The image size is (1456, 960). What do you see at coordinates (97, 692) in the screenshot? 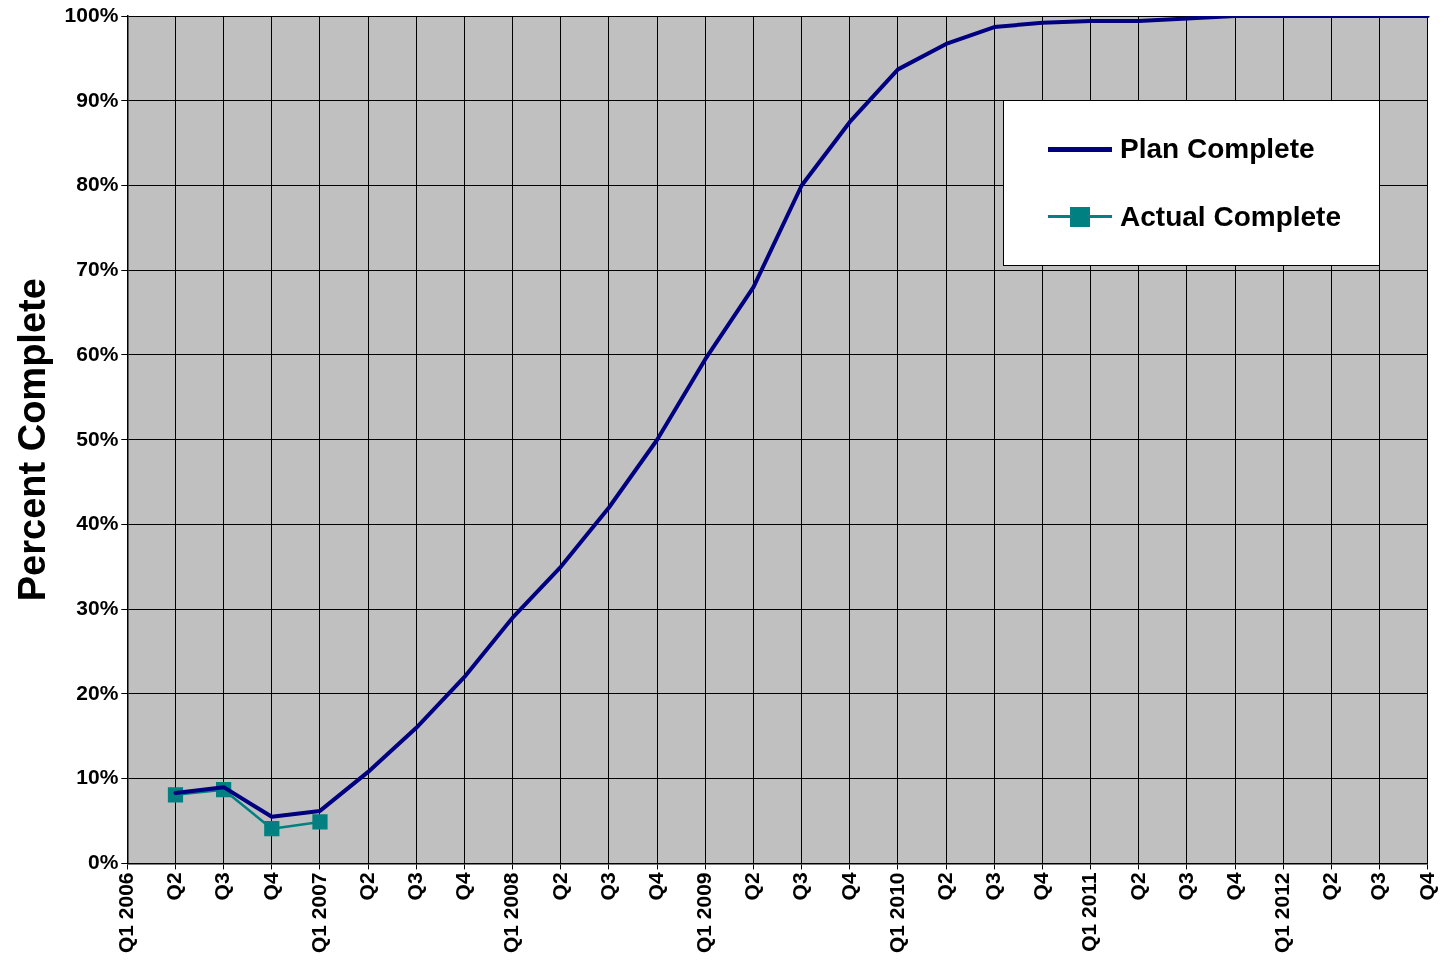
I see `y-tick-label: 20%` at bounding box center [97, 692].